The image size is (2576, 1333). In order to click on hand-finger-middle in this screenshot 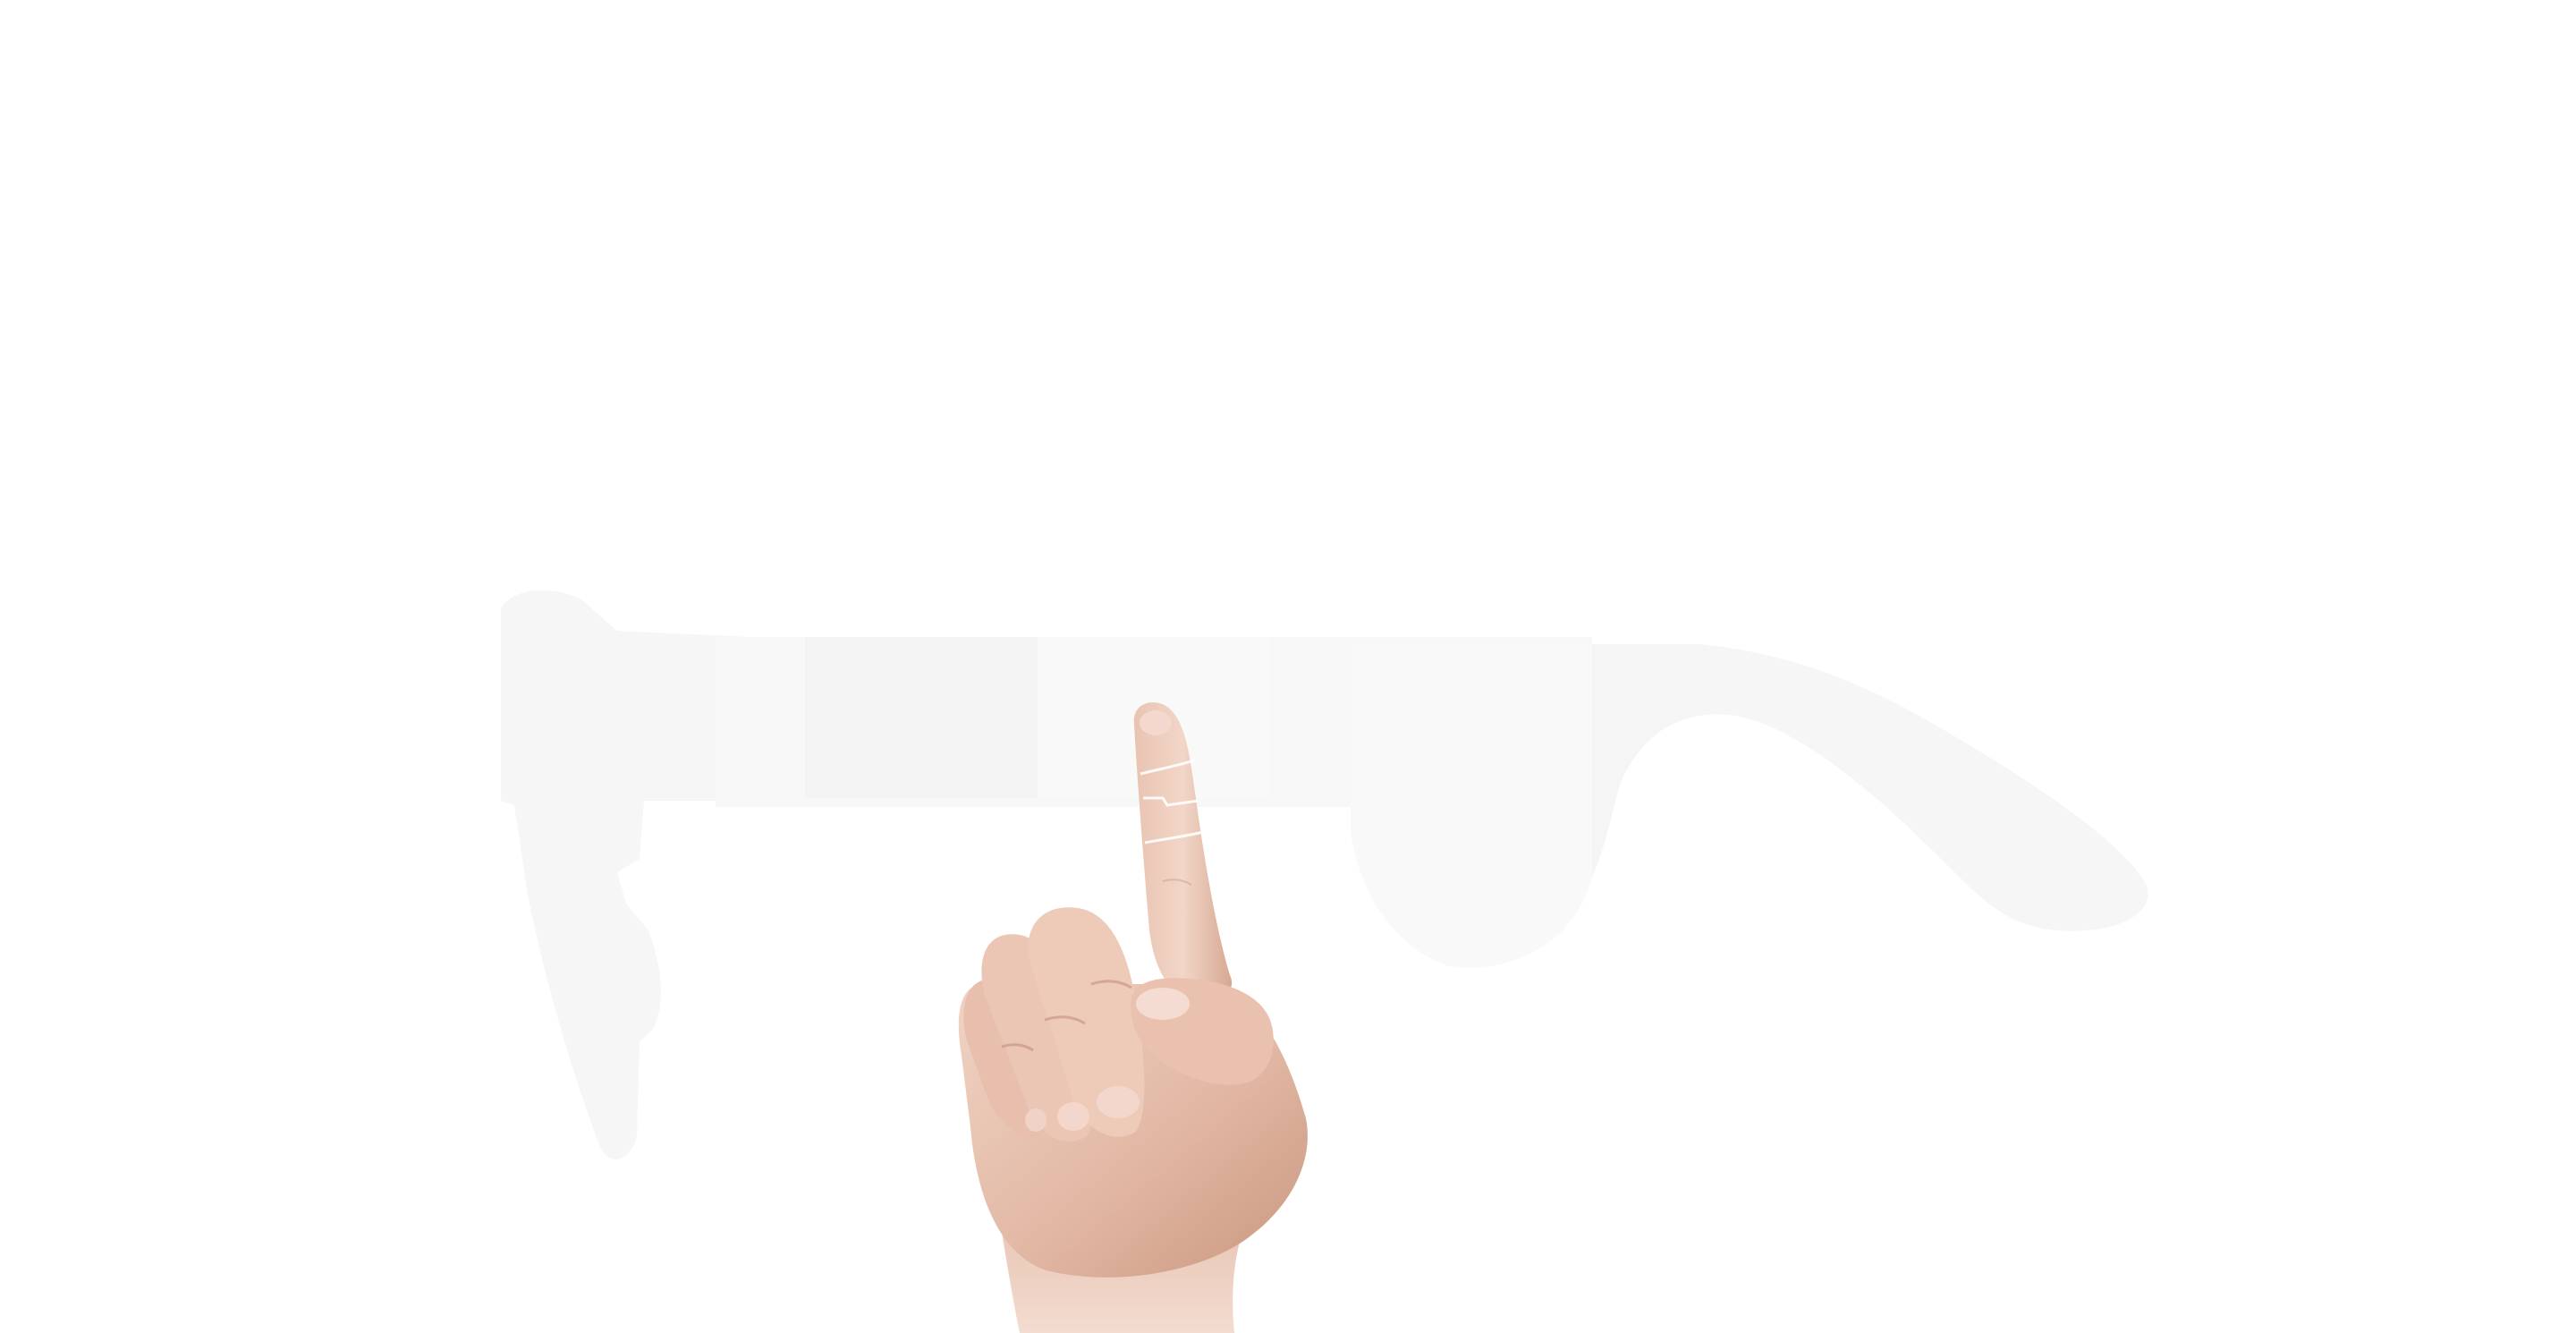, I will do `click(1086, 1022)`.